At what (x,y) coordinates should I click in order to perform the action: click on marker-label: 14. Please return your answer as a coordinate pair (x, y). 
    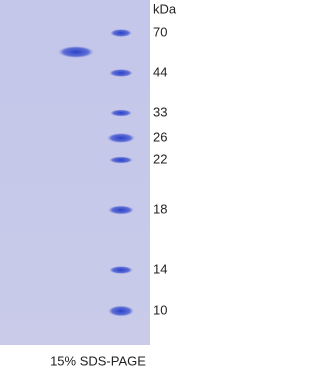
    Looking at the image, I should click on (160, 268).